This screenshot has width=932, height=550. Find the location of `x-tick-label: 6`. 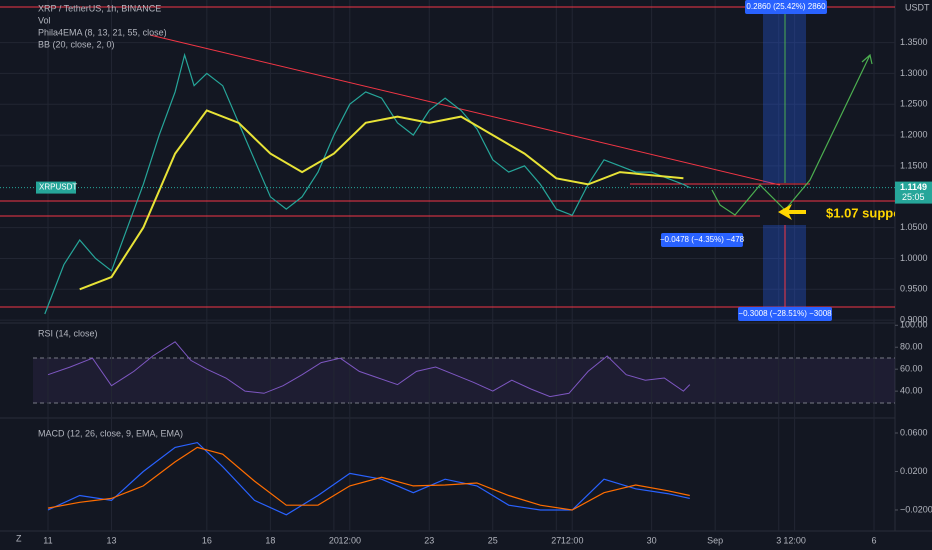

x-tick-label: 6 is located at coordinates (874, 540).